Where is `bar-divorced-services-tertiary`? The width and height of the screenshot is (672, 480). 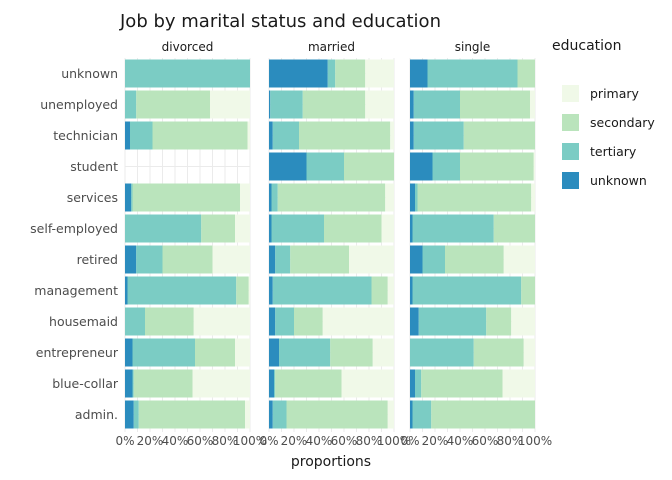
bar-divorced-services-tertiary is located at coordinates (132, 197).